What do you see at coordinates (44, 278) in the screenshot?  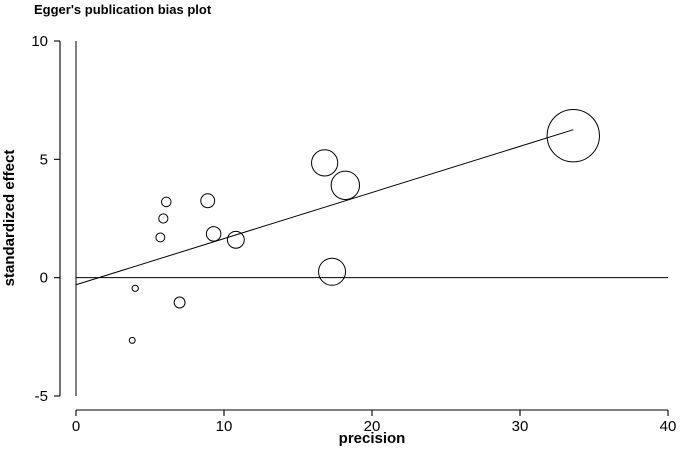 I see `y-tick-label: 0` at bounding box center [44, 278].